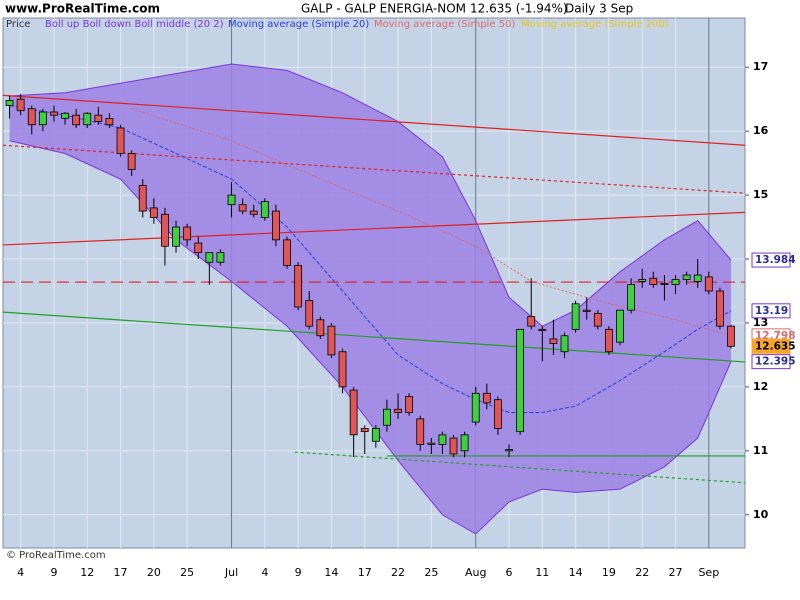  I want to click on x-tick-label: 19, so click(609, 572).